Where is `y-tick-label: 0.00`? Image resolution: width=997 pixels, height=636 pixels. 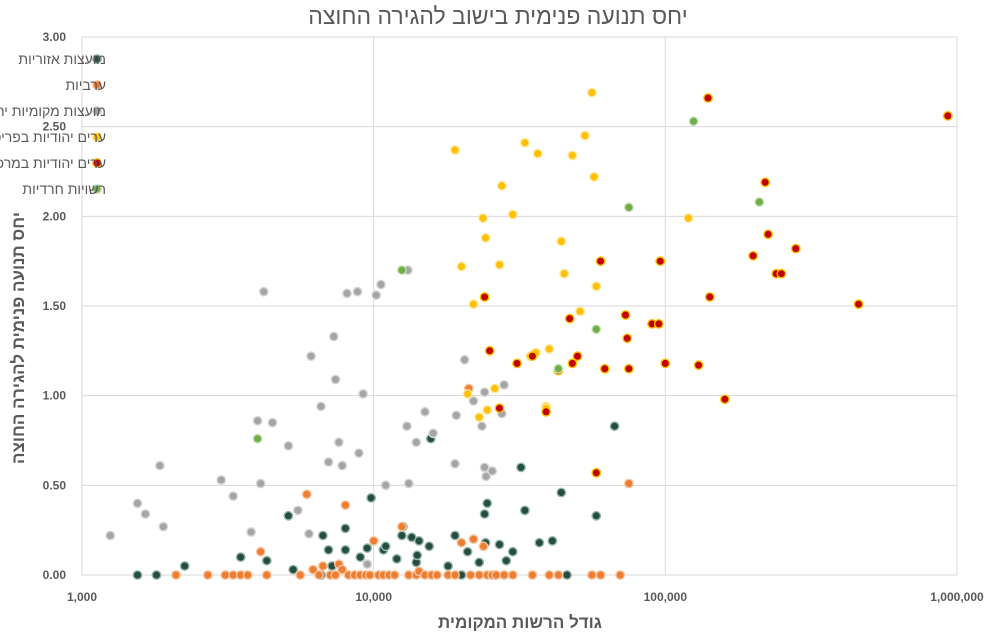 y-tick-label: 0.00 is located at coordinates (55, 575).